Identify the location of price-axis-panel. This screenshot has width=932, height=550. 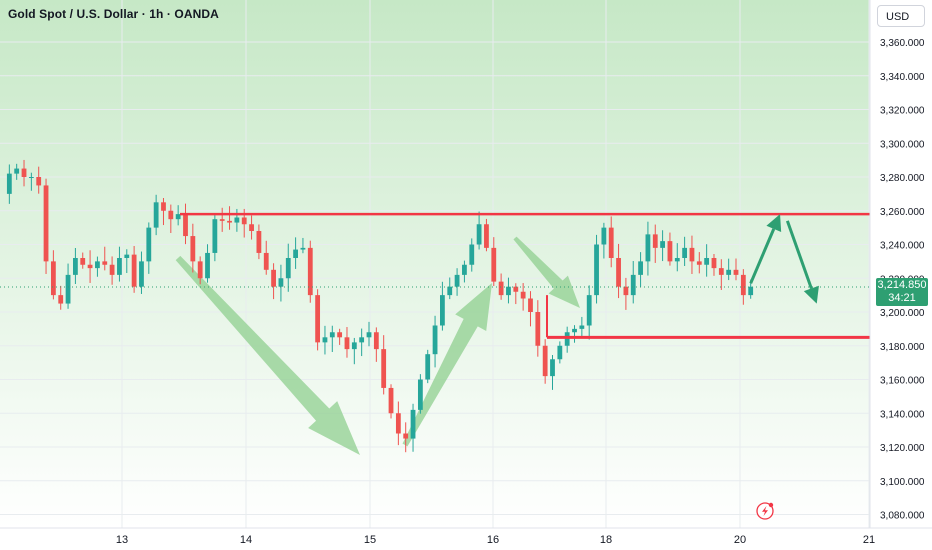
(901, 275).